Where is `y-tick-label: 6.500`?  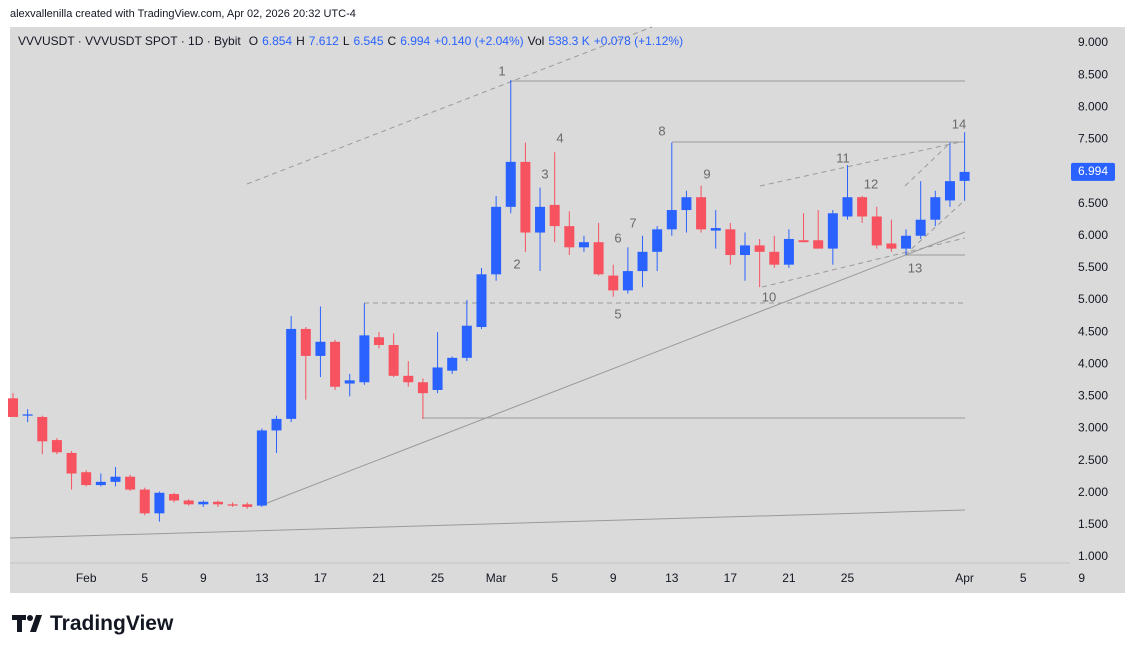 y-tick-label: 6.500 is located at coordinates (1093, 203).